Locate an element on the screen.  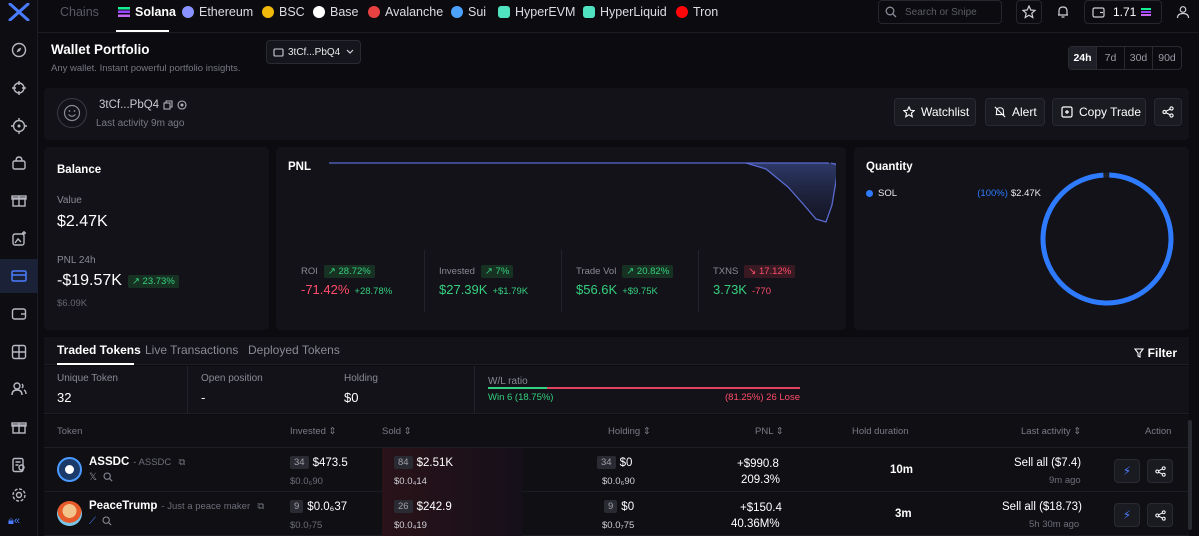
grid-icon is located at coordinates (19, 352).